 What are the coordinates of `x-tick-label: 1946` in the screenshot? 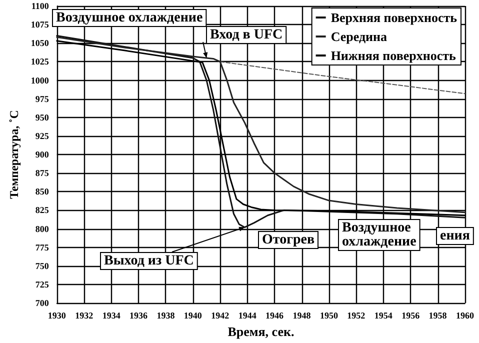 It's located at (275, 315).